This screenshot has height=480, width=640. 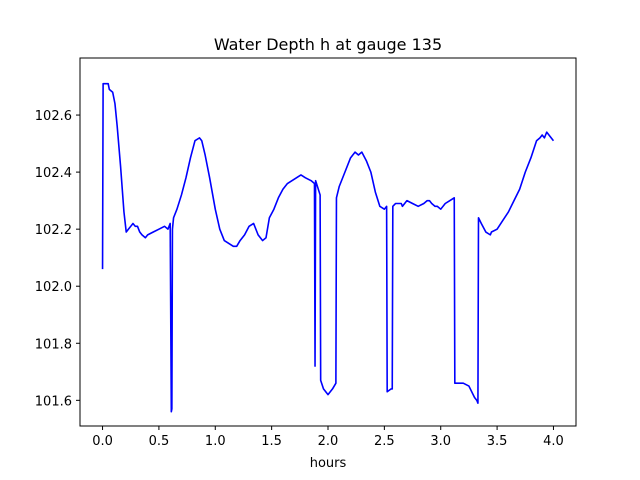 What do you see at coordinates (53, 116) in the screenshot?
I see `y-tick-label: 102.6` at bounding box center [53, 116].